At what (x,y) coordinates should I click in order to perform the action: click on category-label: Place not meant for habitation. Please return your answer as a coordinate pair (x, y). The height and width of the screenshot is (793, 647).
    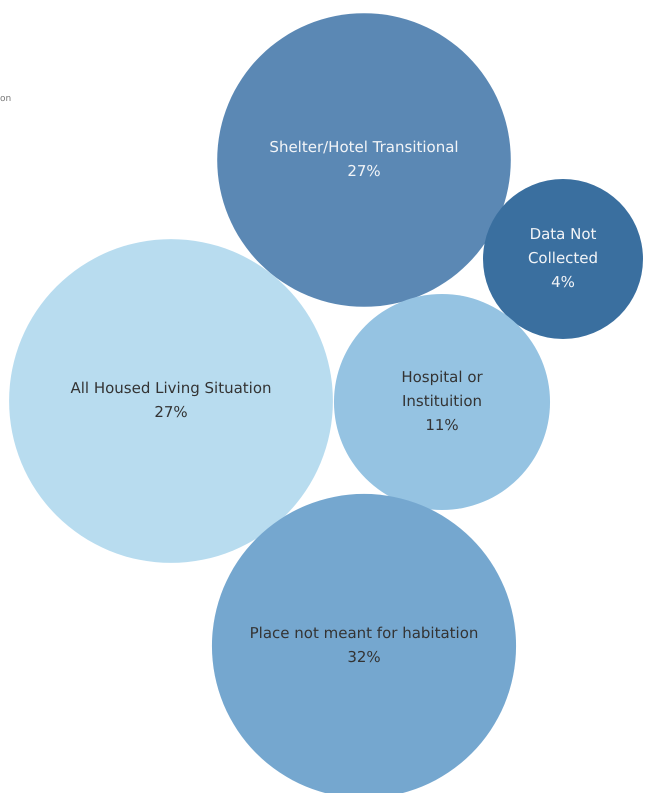
    Looking at the image, I should click on (364, 633).